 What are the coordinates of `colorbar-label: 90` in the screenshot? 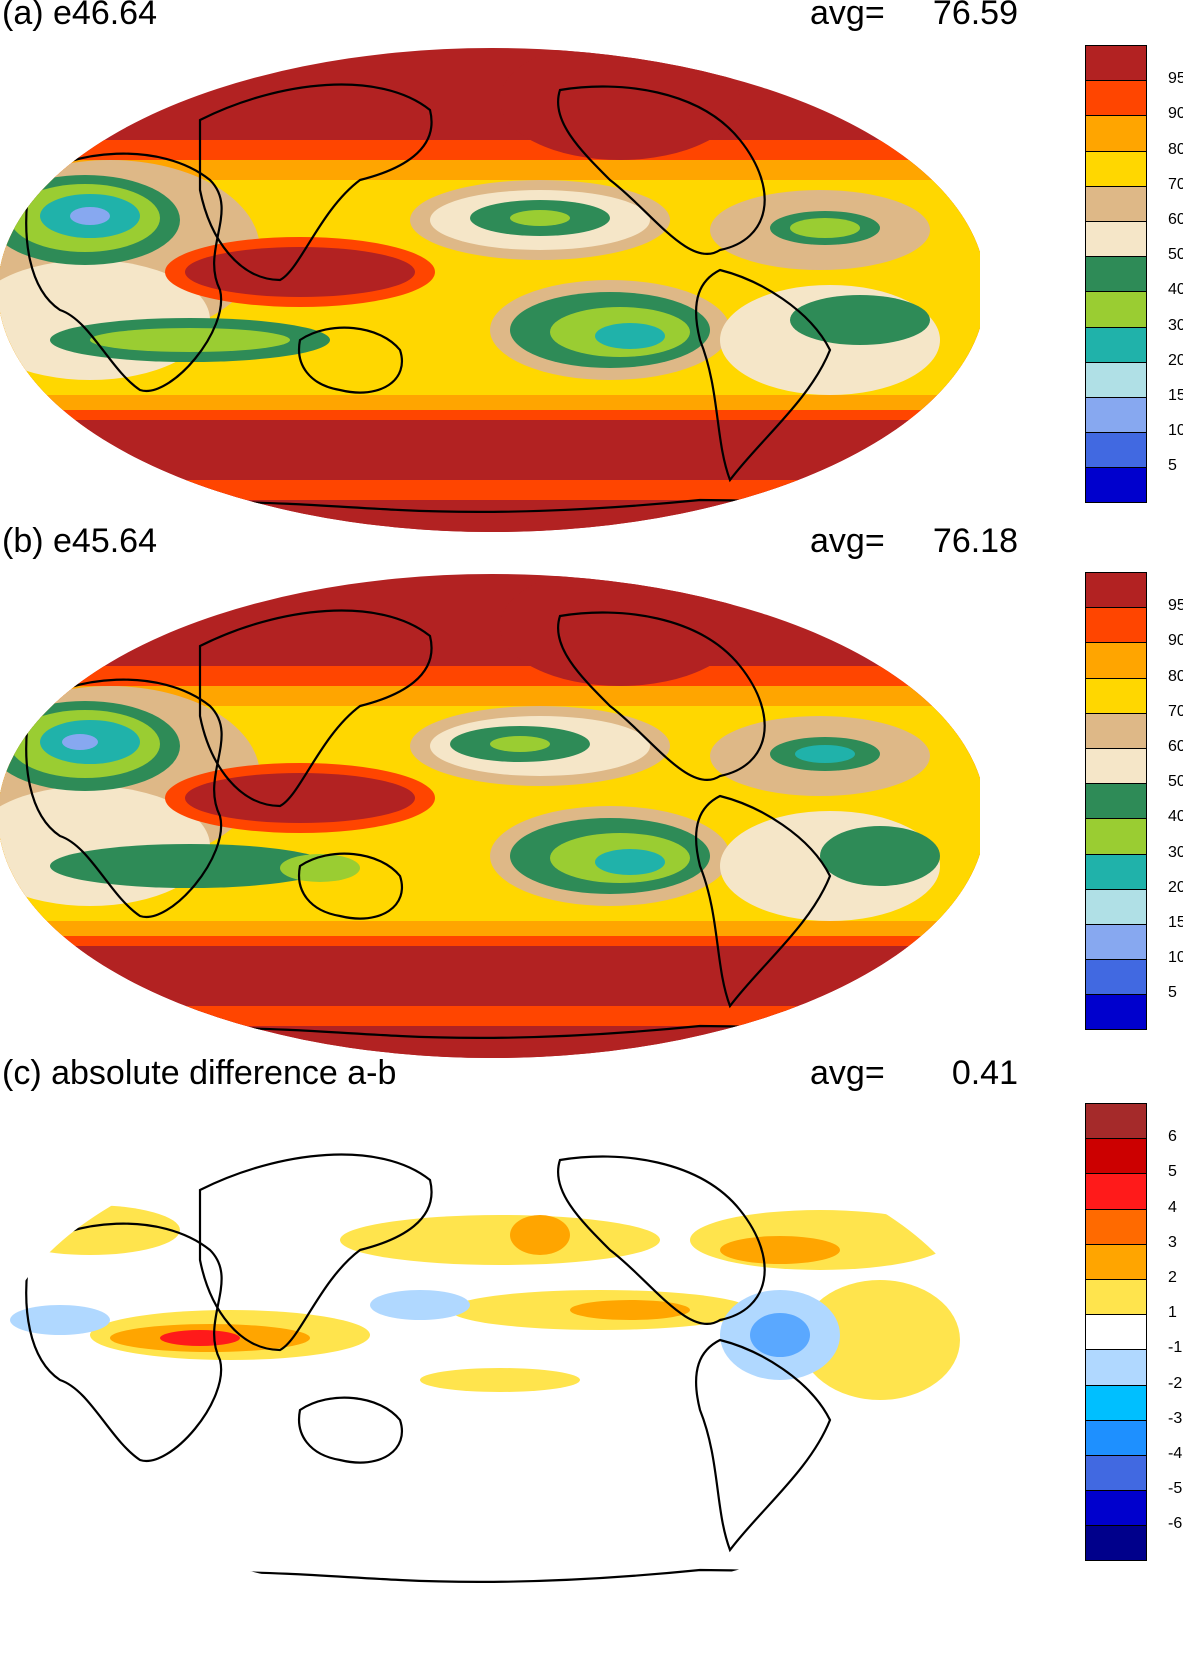 It's located at (1175, 114).